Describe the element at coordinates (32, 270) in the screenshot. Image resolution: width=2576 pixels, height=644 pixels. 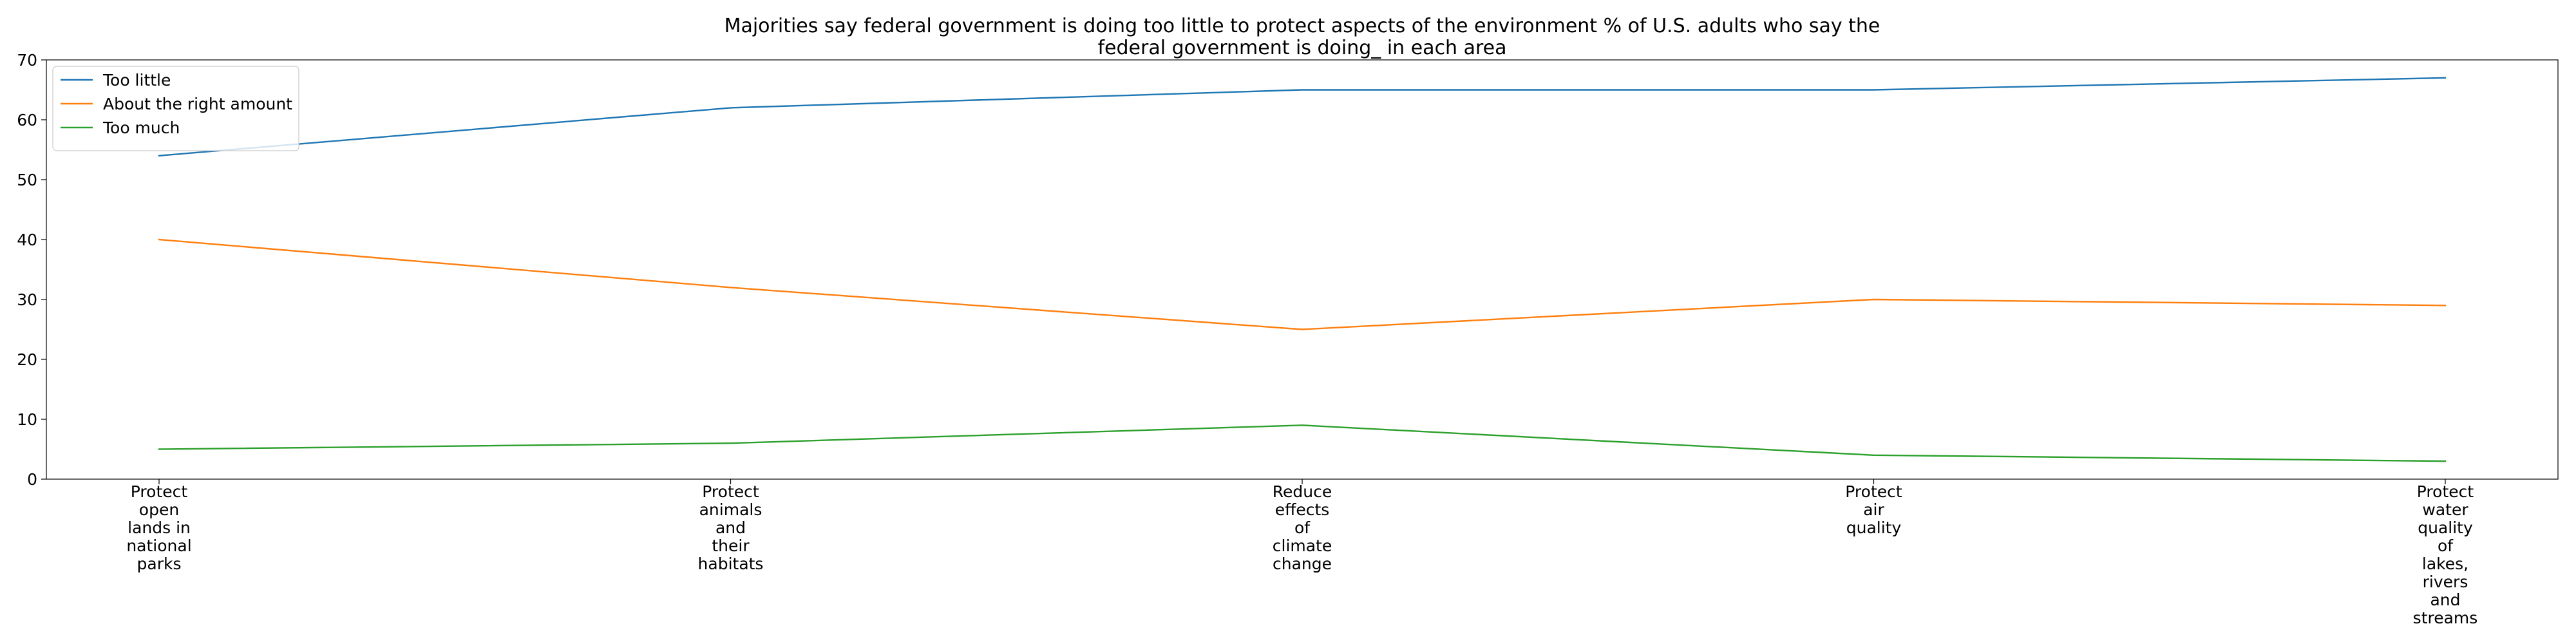
I see `y-axis: 0 10 20 30 40 50 60 70` at that location.